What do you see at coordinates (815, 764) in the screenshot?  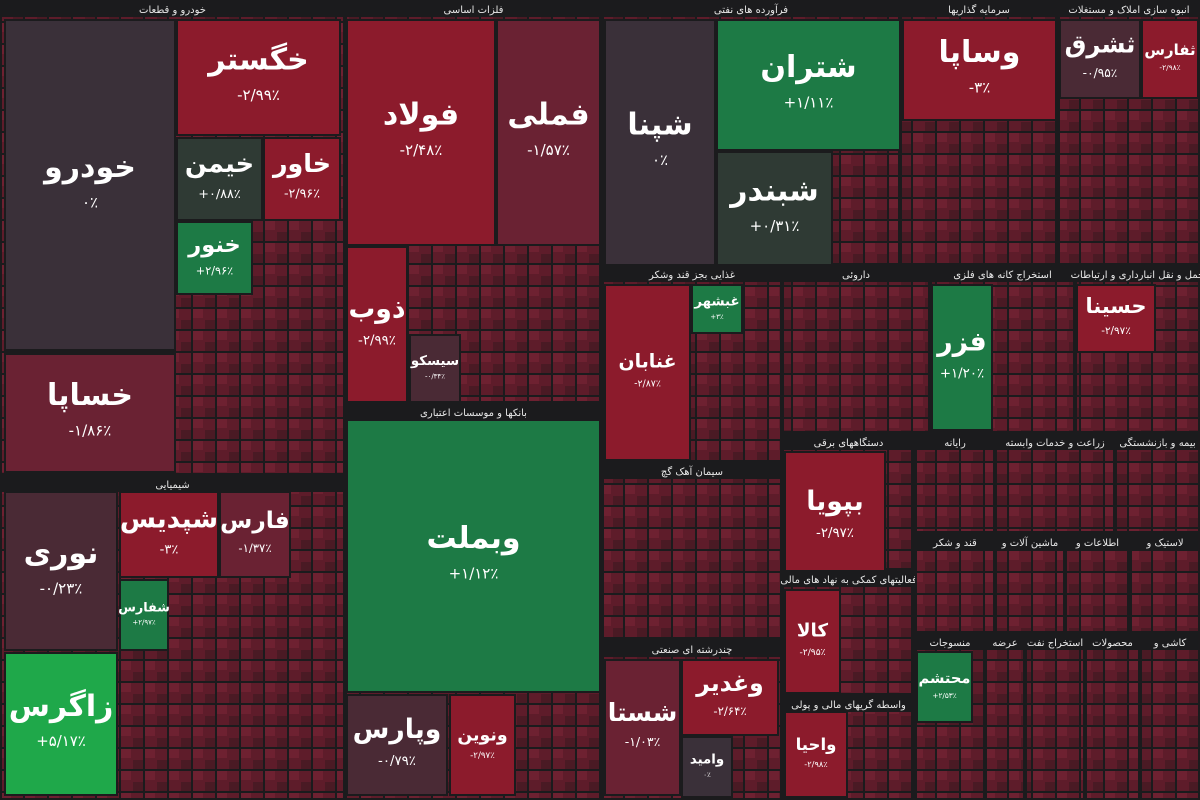 I see `tile-change: -۲/۹۸٪` at bounding box center [815, 764].